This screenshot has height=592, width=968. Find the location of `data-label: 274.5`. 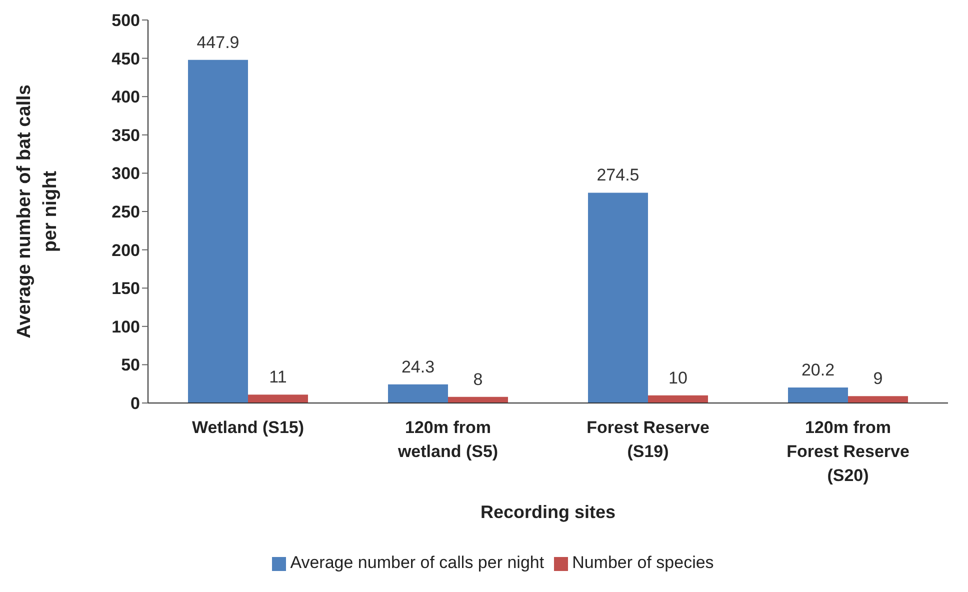

data-label: 274.5 is located at coordinates (618, 175).